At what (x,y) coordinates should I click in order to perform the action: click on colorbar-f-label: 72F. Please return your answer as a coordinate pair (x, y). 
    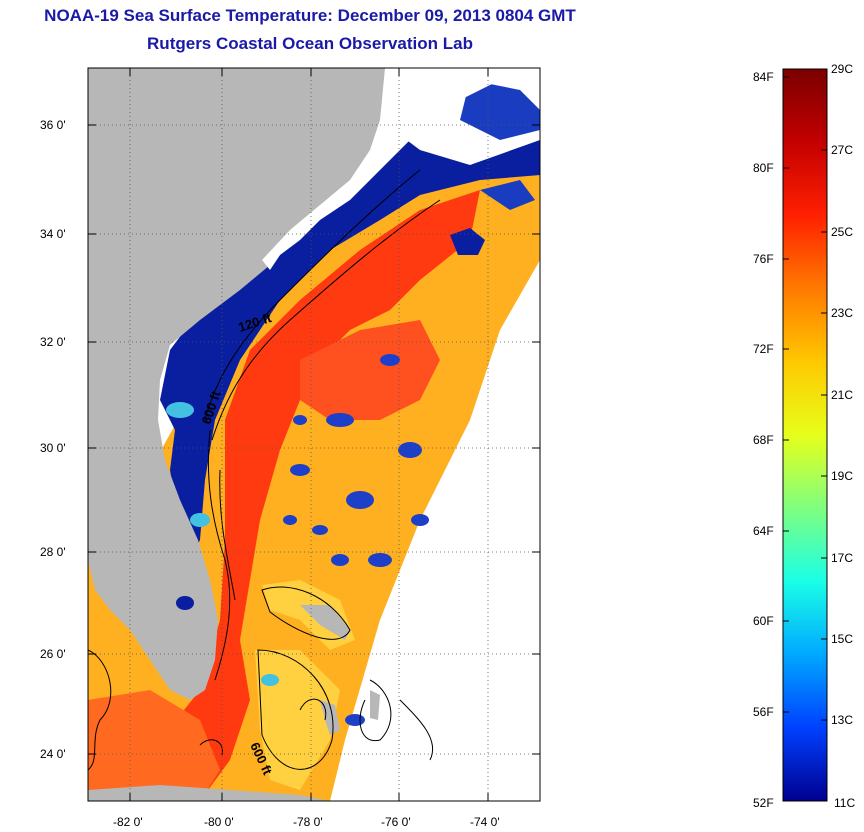
    Looking at the image, I should click on (763, 349).